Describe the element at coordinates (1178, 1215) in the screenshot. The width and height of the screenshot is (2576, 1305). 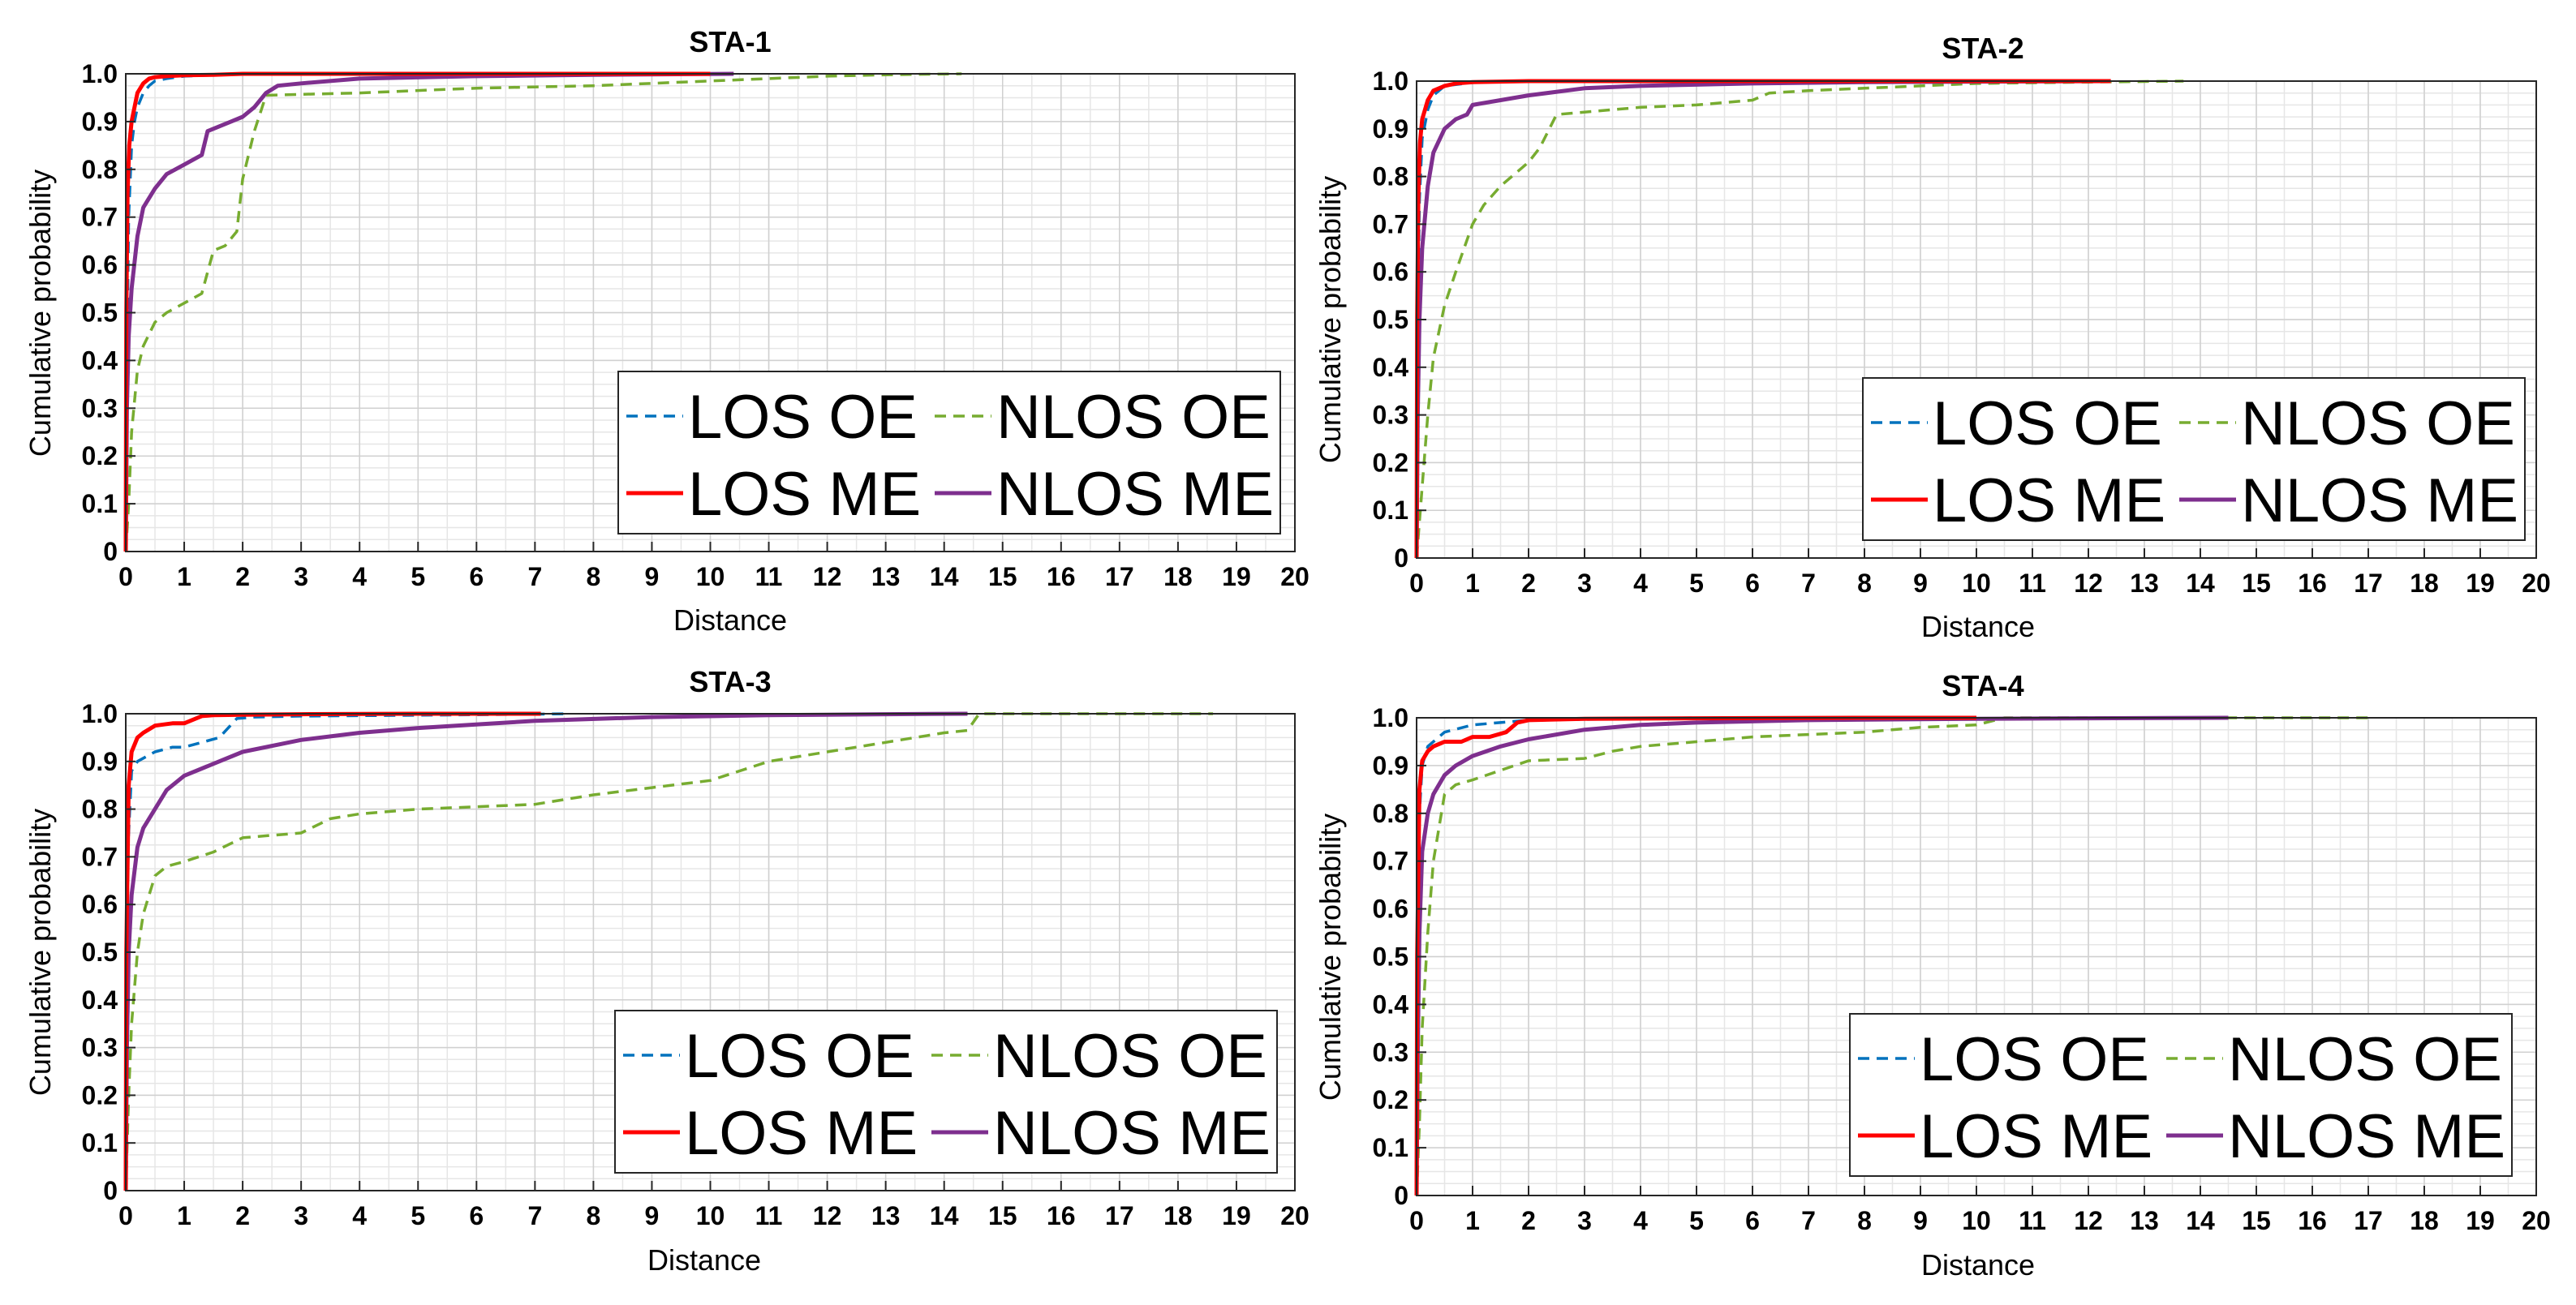
I see `x-tick-label: 18` at that location.